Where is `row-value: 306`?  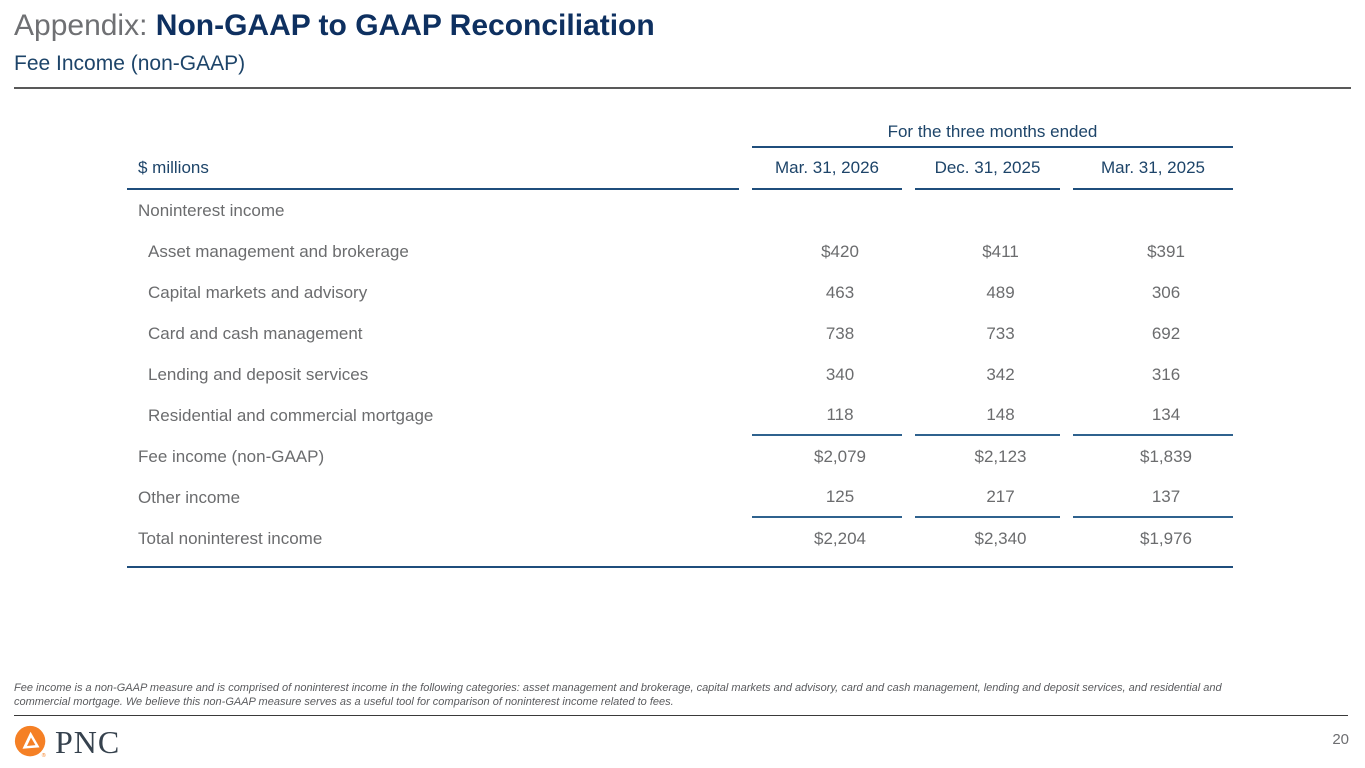 row-value: 306 is located at coordinates (1166, 292).